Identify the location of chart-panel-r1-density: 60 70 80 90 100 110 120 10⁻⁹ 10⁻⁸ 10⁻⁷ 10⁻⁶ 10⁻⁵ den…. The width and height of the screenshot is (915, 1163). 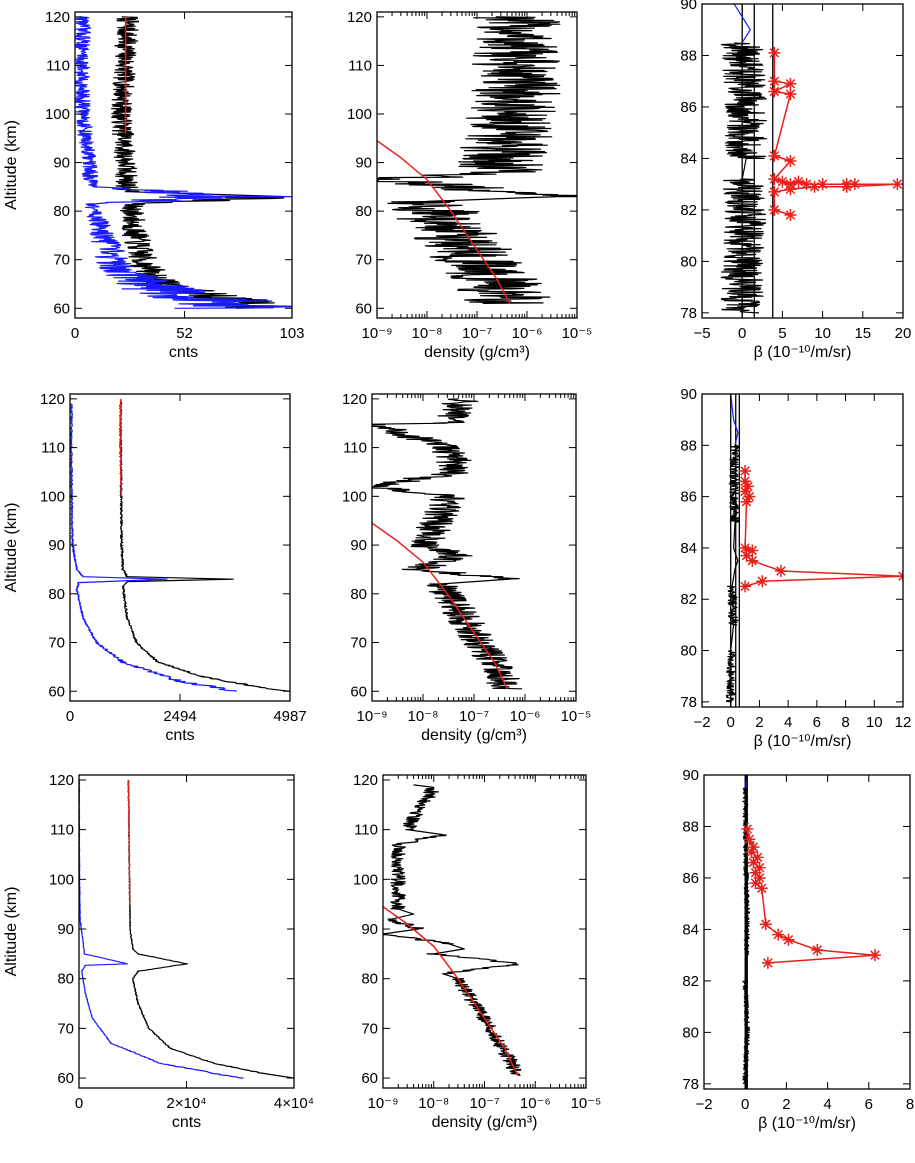
(469, 185).